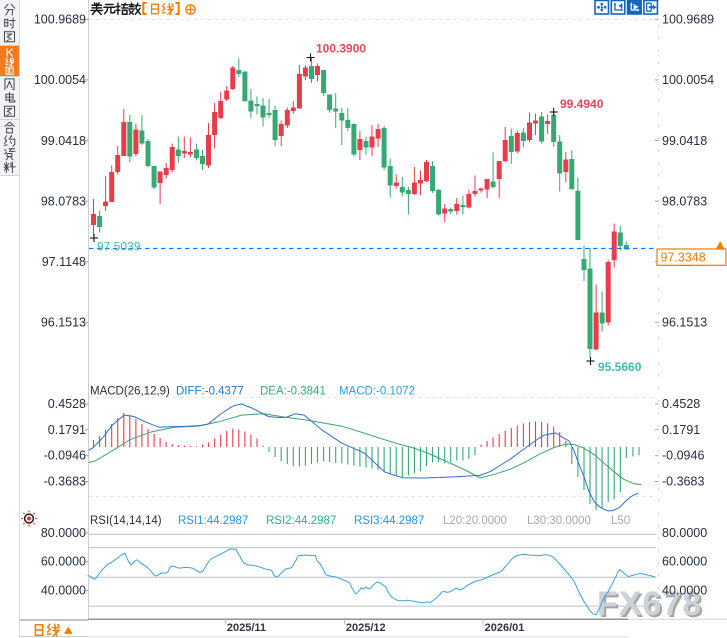 The height and width of the screenshot is (638, 727). Describe the element at coordinates (389, 521) in the screenshot. I see `svg-text: RSI3:44.2987` at that location.